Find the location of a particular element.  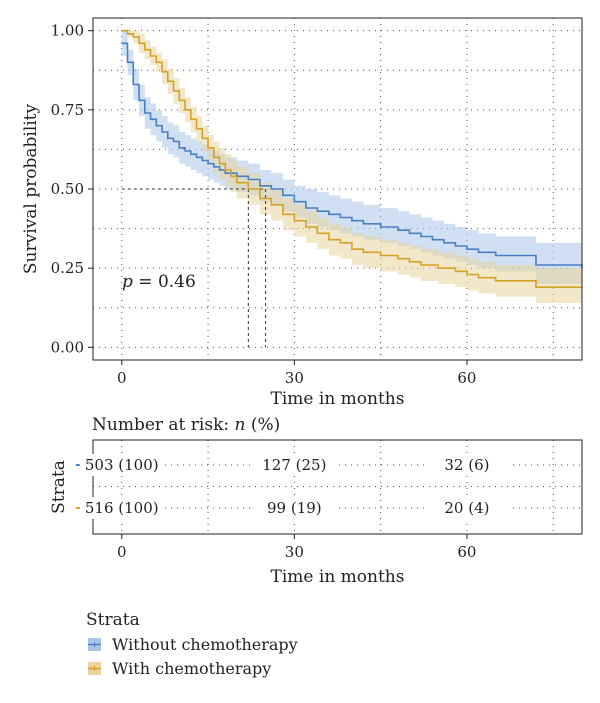

risk-x-label: Time in months is located at coordinates (338, 577).